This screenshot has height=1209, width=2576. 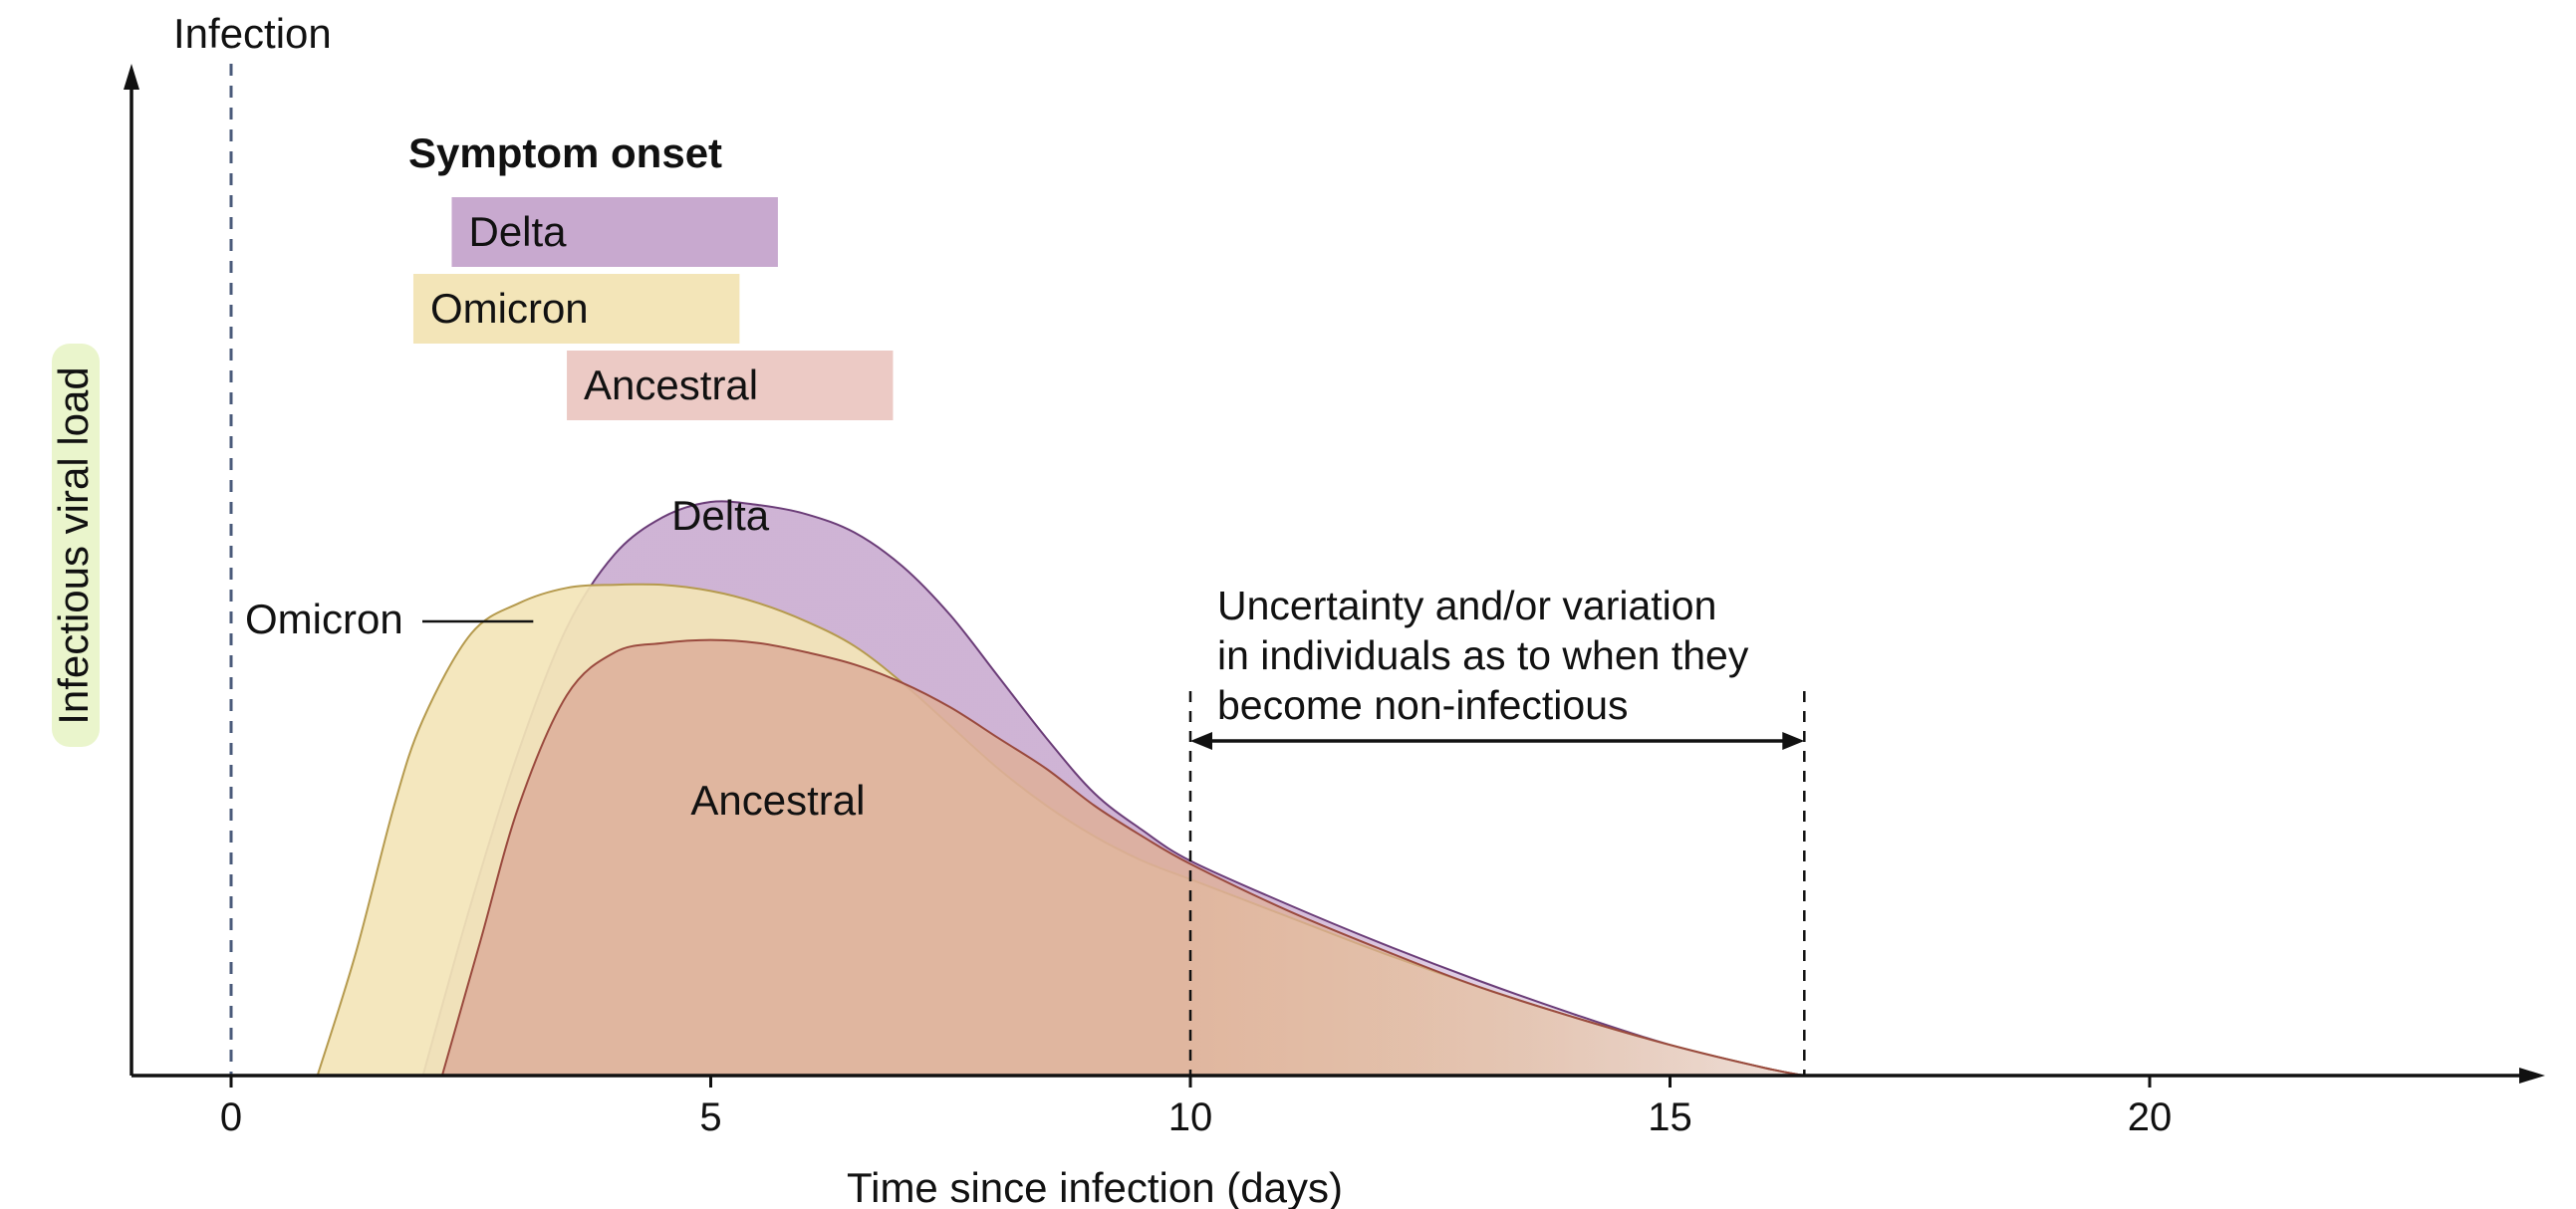 I want to click on uncertainty-arrowhead-right, so click(x=1793, y=741).